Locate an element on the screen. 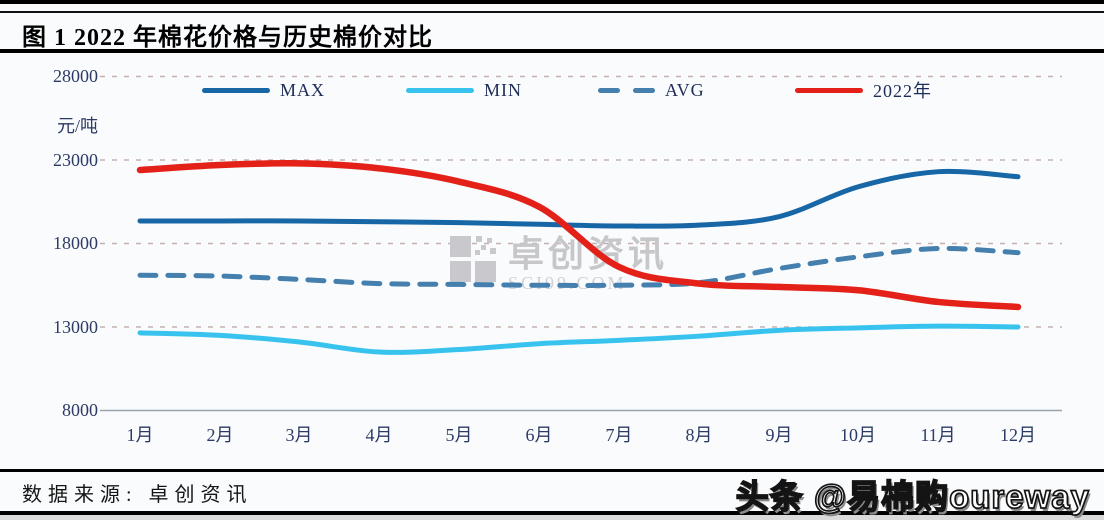 This screenshot has width=1104, height=520. header-rule is located at coordinates (552, 12).